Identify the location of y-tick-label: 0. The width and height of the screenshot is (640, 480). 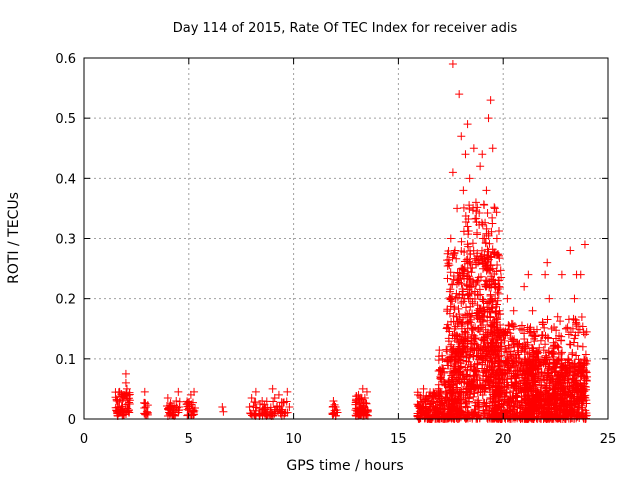
(72, 420).